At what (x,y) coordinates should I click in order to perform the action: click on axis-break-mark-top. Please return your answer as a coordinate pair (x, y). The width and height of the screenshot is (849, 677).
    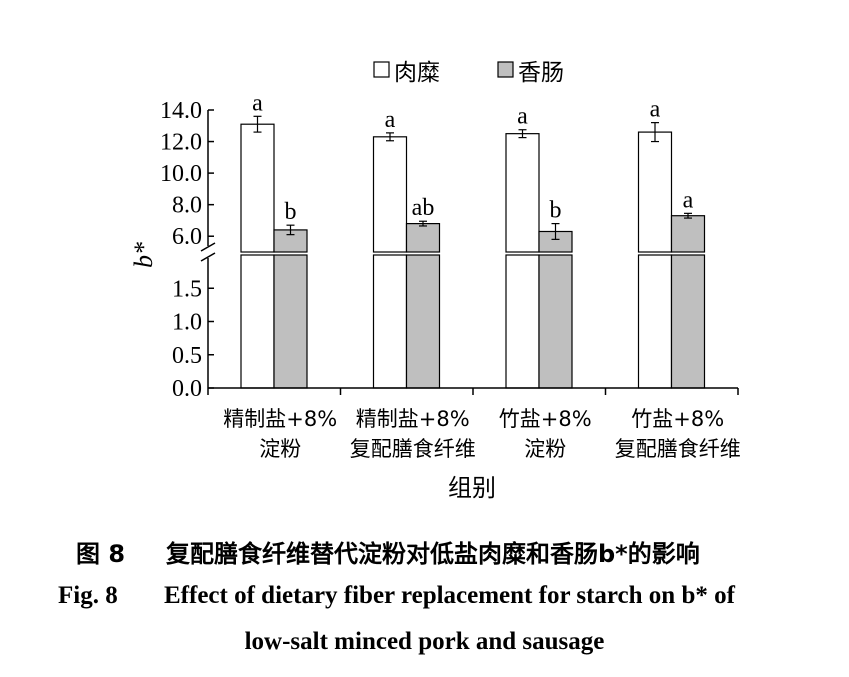
    Looking at the image, I should click on (208, 247).